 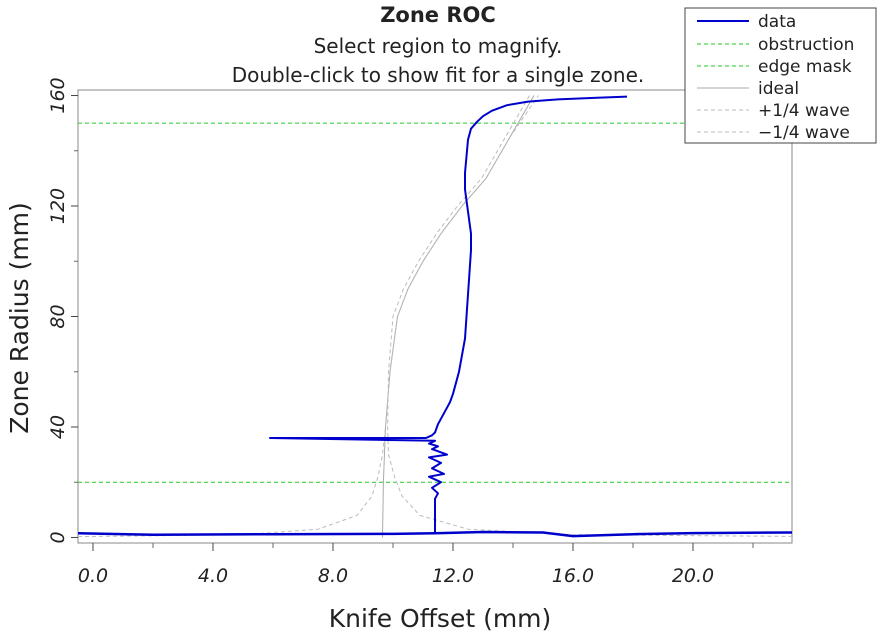 I want to click on legend-label-minus-quarter-wave: −1/4 wave, so click(x=804, y=133).